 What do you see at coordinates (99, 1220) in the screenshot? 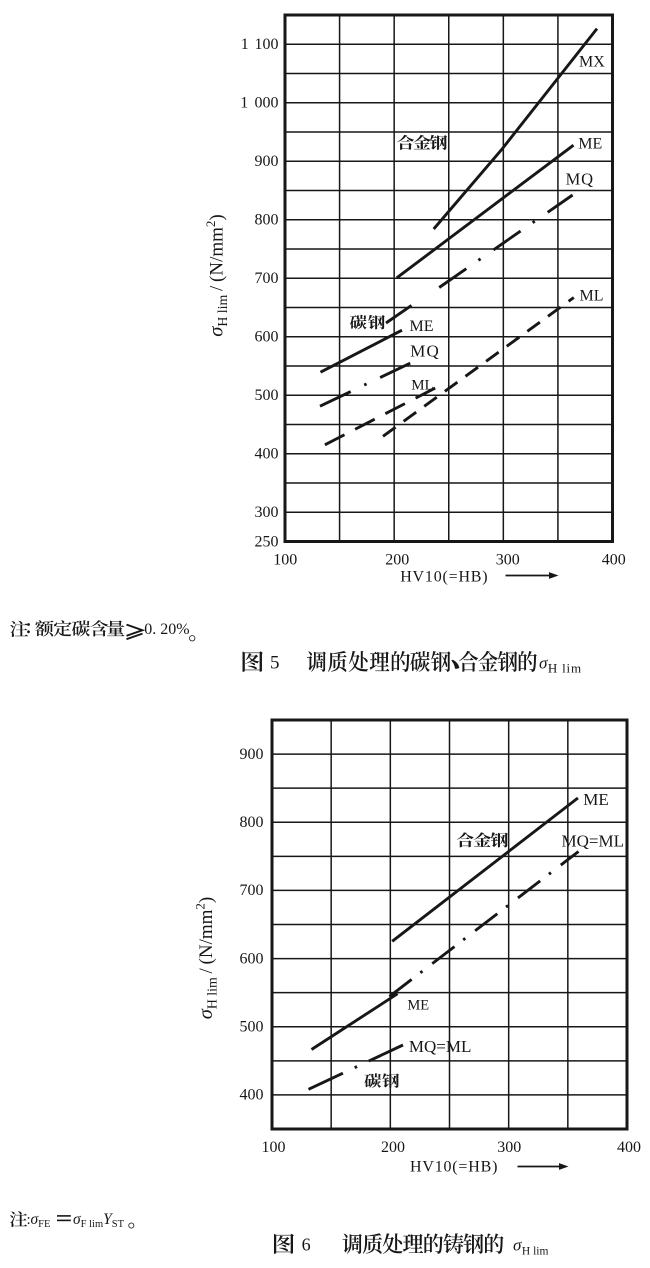
I see `svg-text: σF limYST` at bounding box center [99, 1220].